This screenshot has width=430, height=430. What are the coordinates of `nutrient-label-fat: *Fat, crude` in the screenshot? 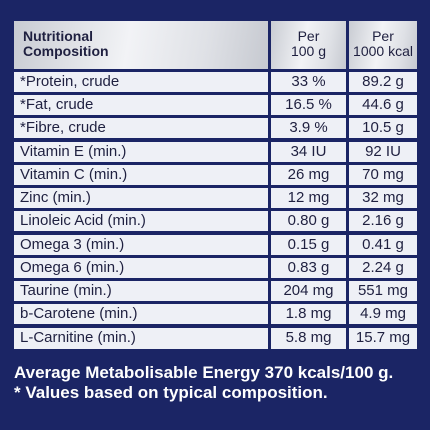 It's located at (141, 105).